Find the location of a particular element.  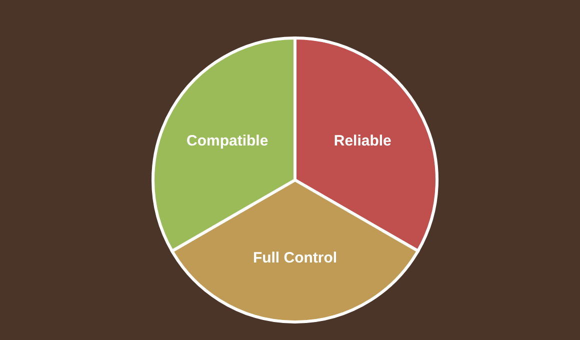

slice-label: Reliable is located at coordinates (363, 141).